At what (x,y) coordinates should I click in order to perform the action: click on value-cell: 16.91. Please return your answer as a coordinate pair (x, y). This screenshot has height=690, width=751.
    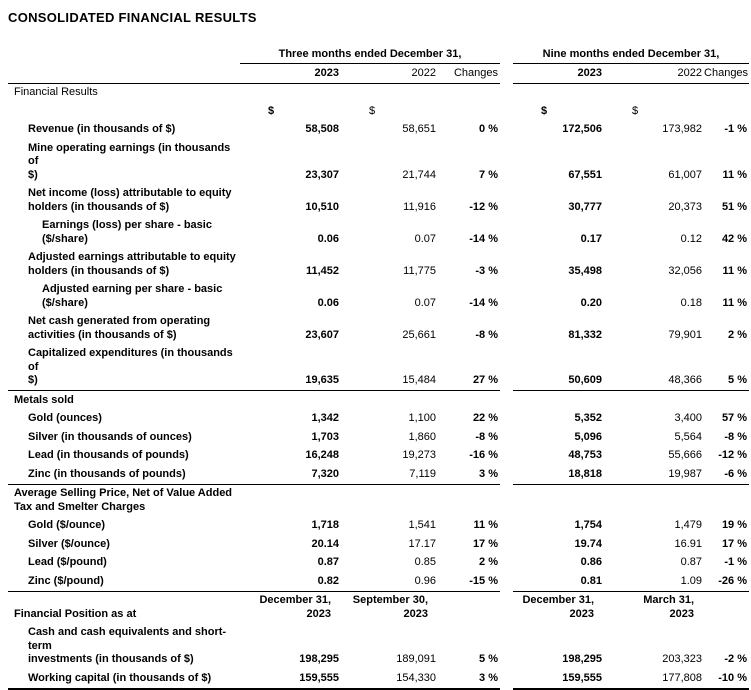
    Looking at the image, I should click on (688, 543).